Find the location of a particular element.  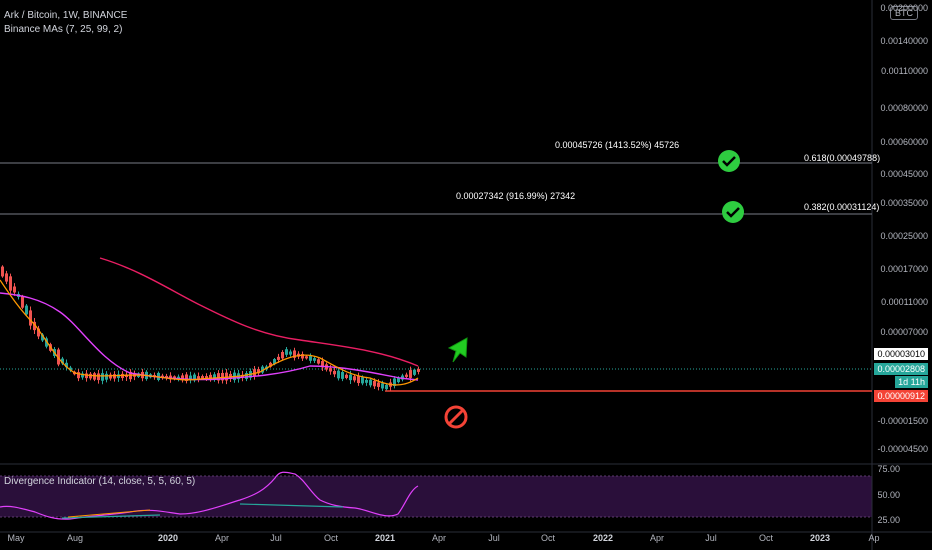

time-axis-label: Aug is located at coordinates (75, 538).